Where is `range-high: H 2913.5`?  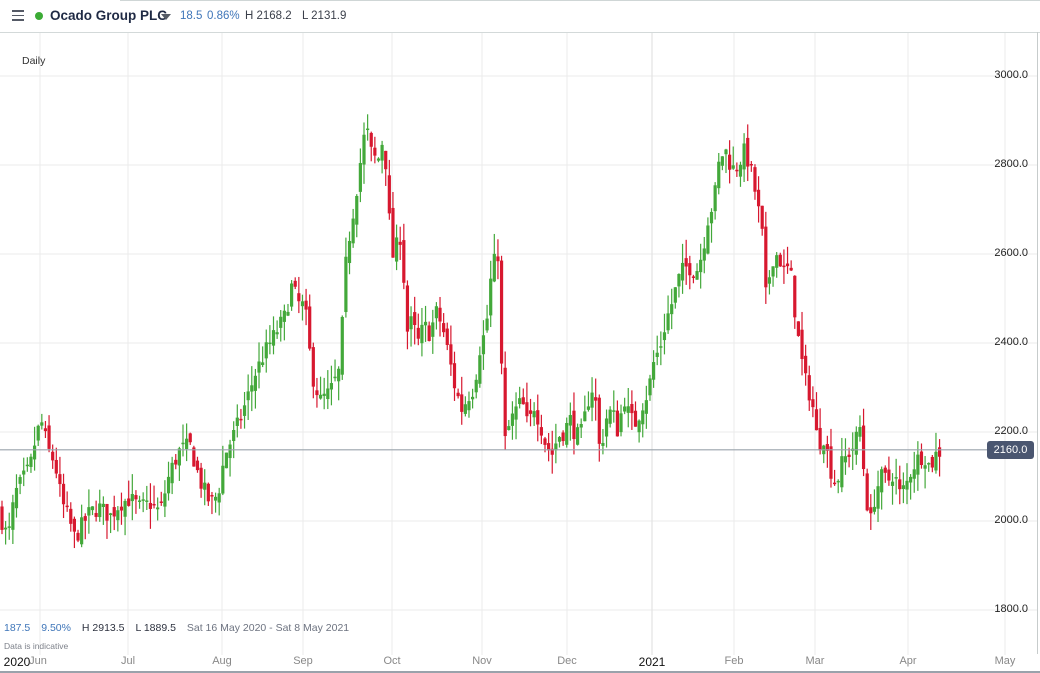 range-high: H 2913.5 is located at coordinates (103, 628).